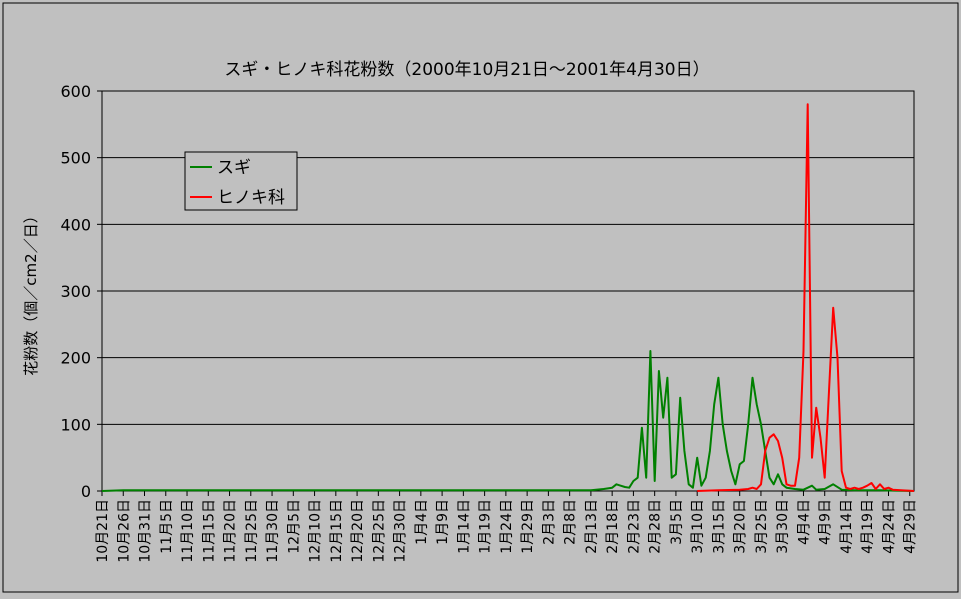 The height and width of the screenshot is (599, 961). I want to click on x-tick-label: 12月20日, so click(358, 531).